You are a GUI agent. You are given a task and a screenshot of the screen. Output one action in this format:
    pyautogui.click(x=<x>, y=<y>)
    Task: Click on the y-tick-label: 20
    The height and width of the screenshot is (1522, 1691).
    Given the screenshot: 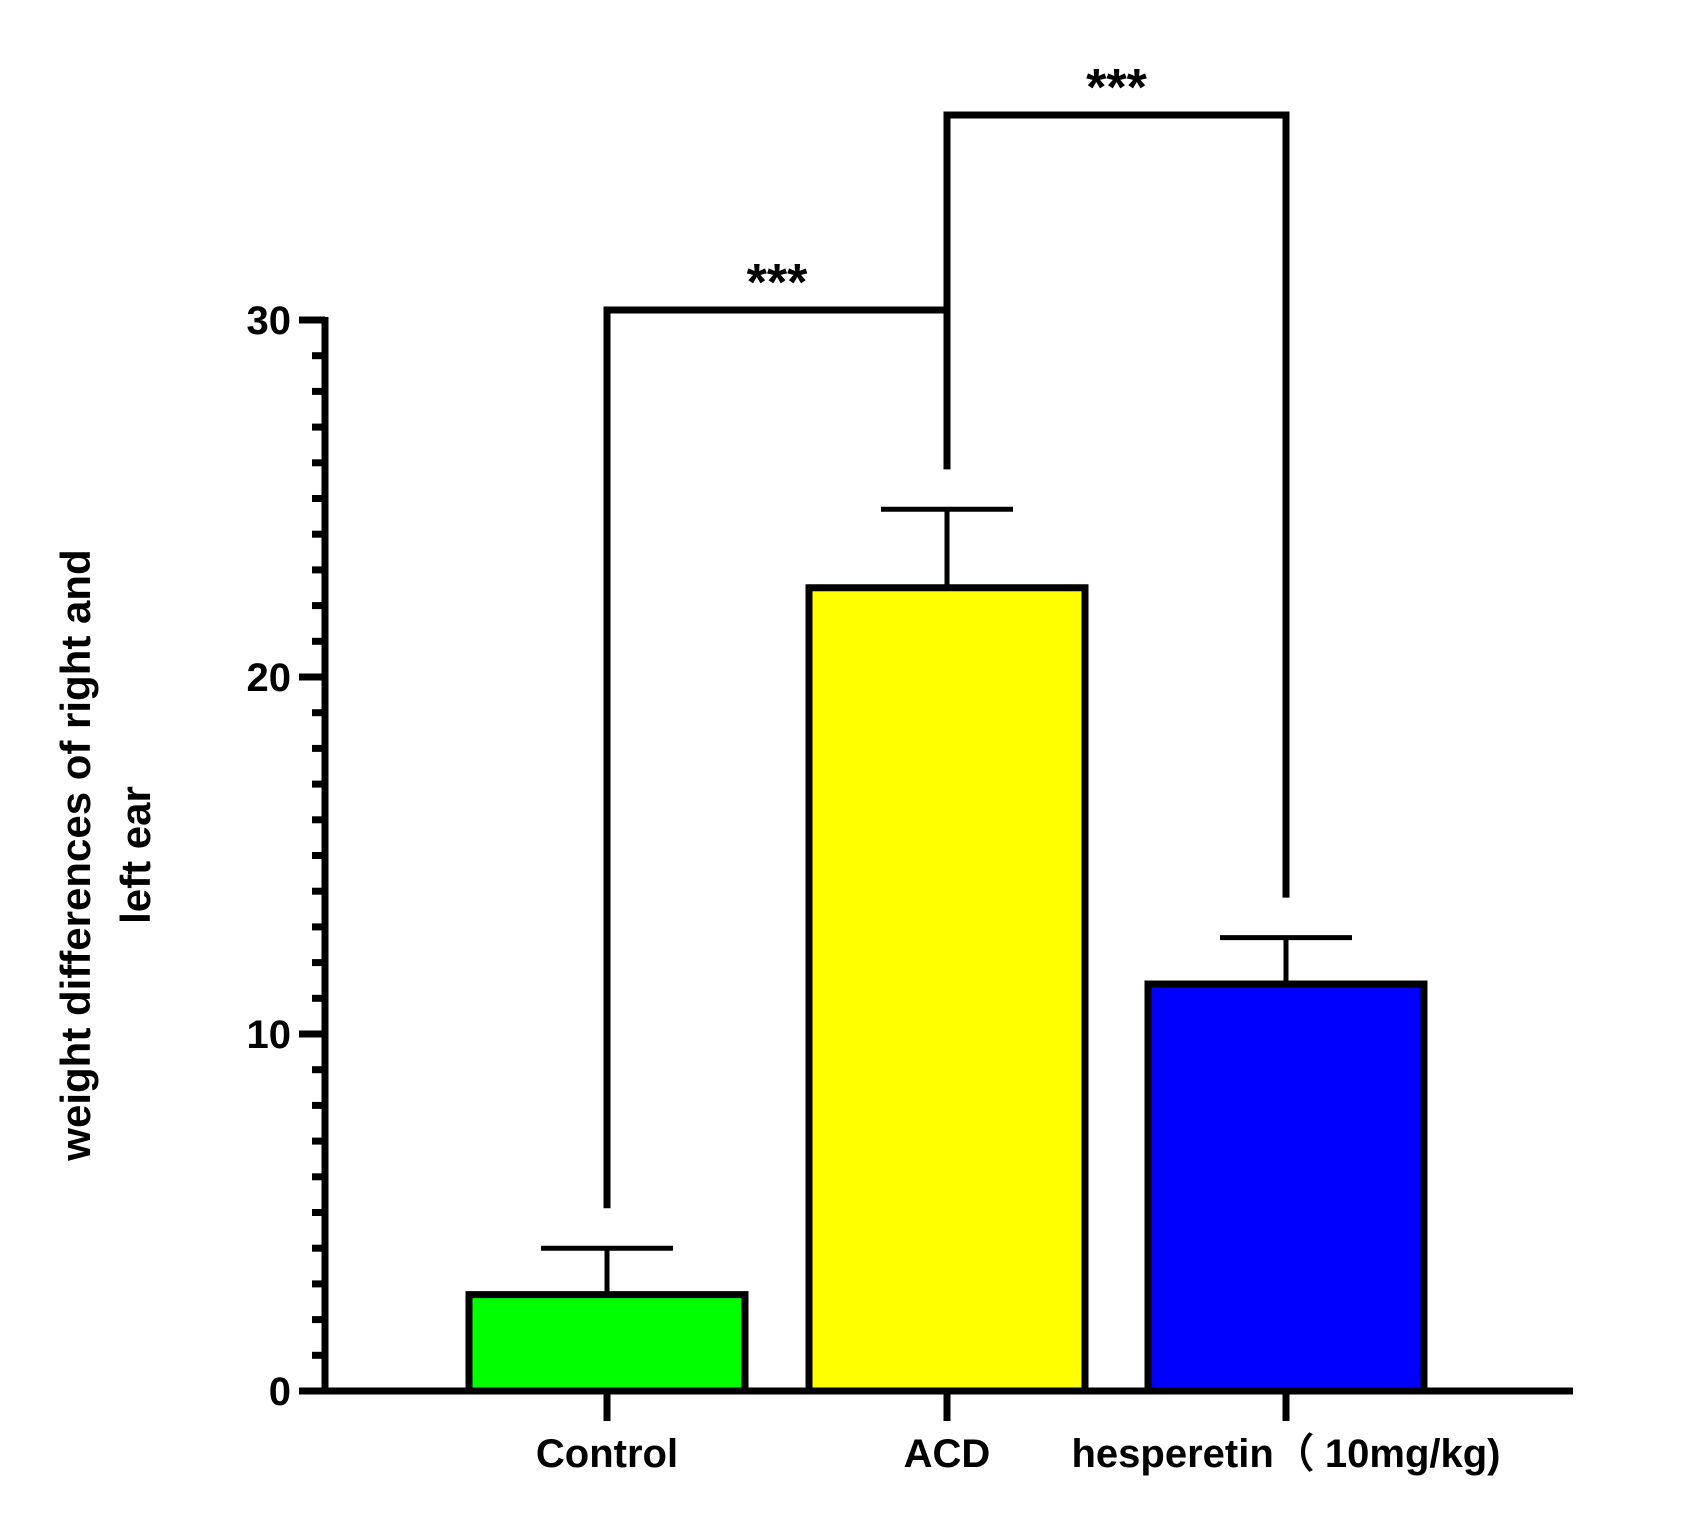 What is the action you would take?
    pyautogui.click(x=269, y=678)
    